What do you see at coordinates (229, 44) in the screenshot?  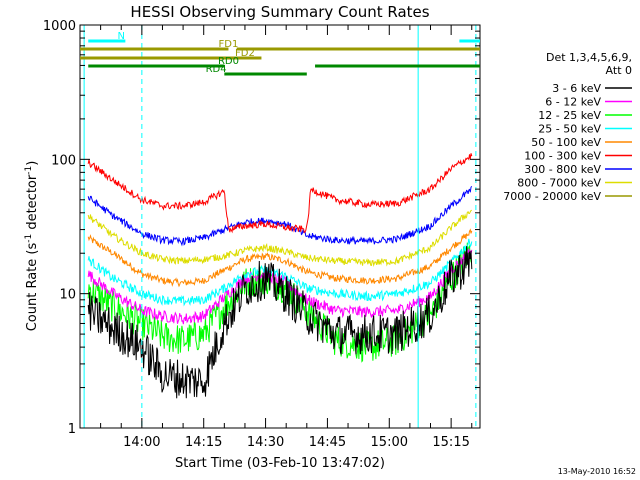 I see `flag-label-FD1: FD1` at bounding box center [229, 44].